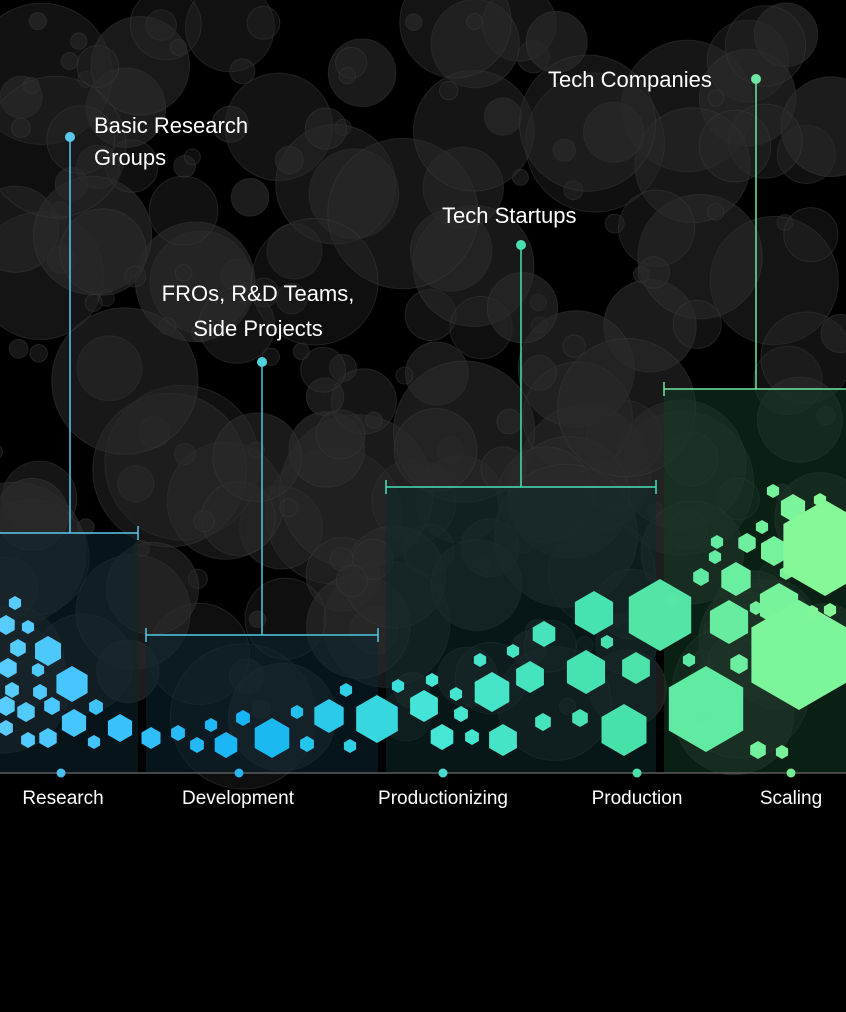 Image resolution: width=846 pixels, height=1012 pixels. I want to click on basic-research-label-line-2: Groups, so click(130, 157).